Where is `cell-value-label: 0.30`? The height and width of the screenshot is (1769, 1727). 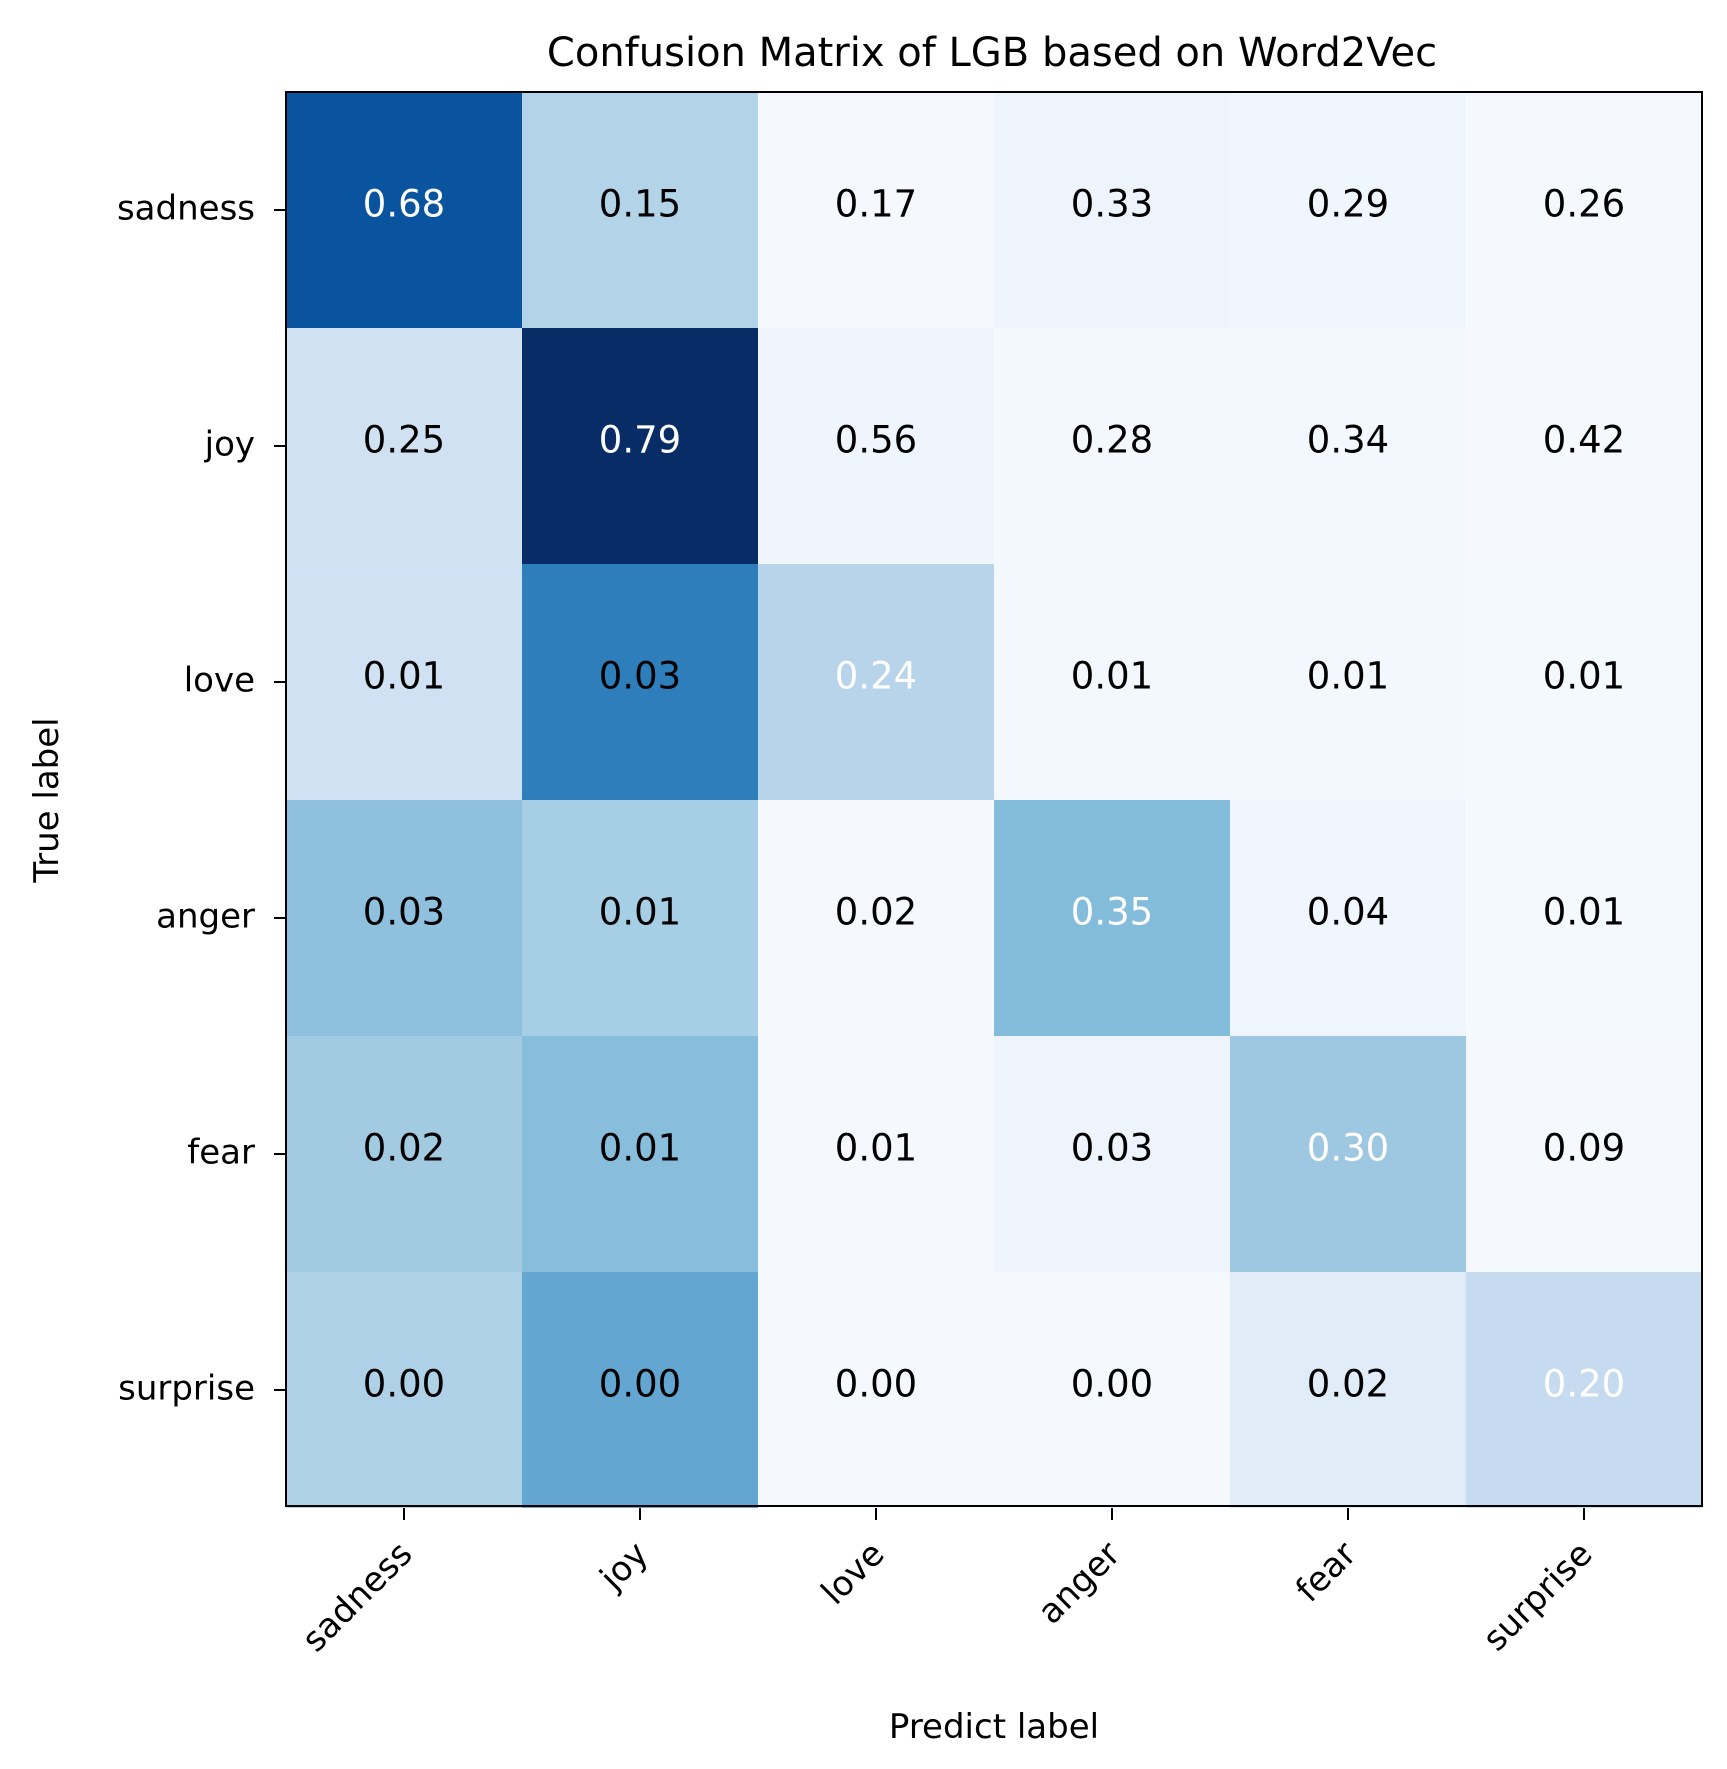
cell-value-label: 0.30 is located at coordinates (1348, 1148).